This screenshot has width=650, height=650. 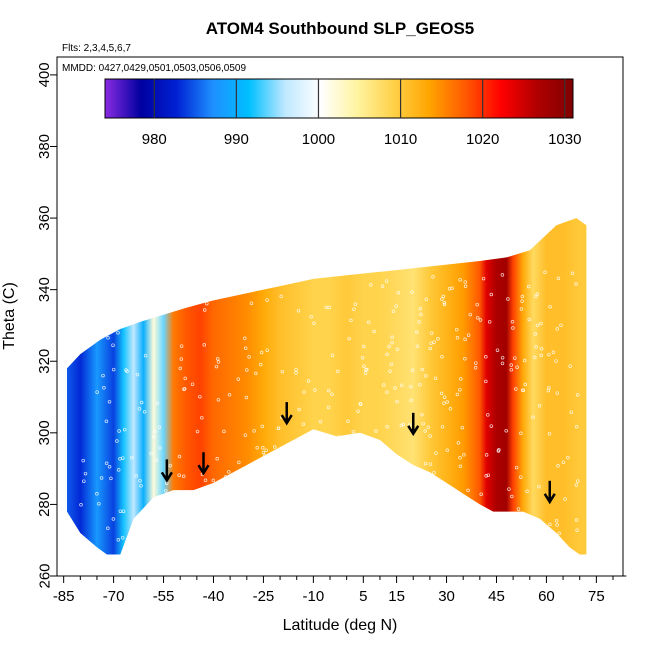 I want to click on x-tick-label: 75, so click(x=596, y=596).